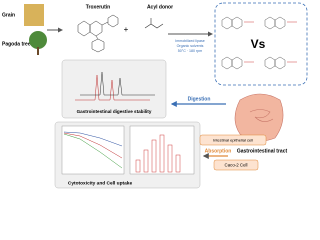 Image resolution: width=320 pixels, height=240 pixels. Describe the element at coordinates (100, 183) in the screenshot. I see `cell-caption: Cytotoxicity and Cell uptake` at that location.